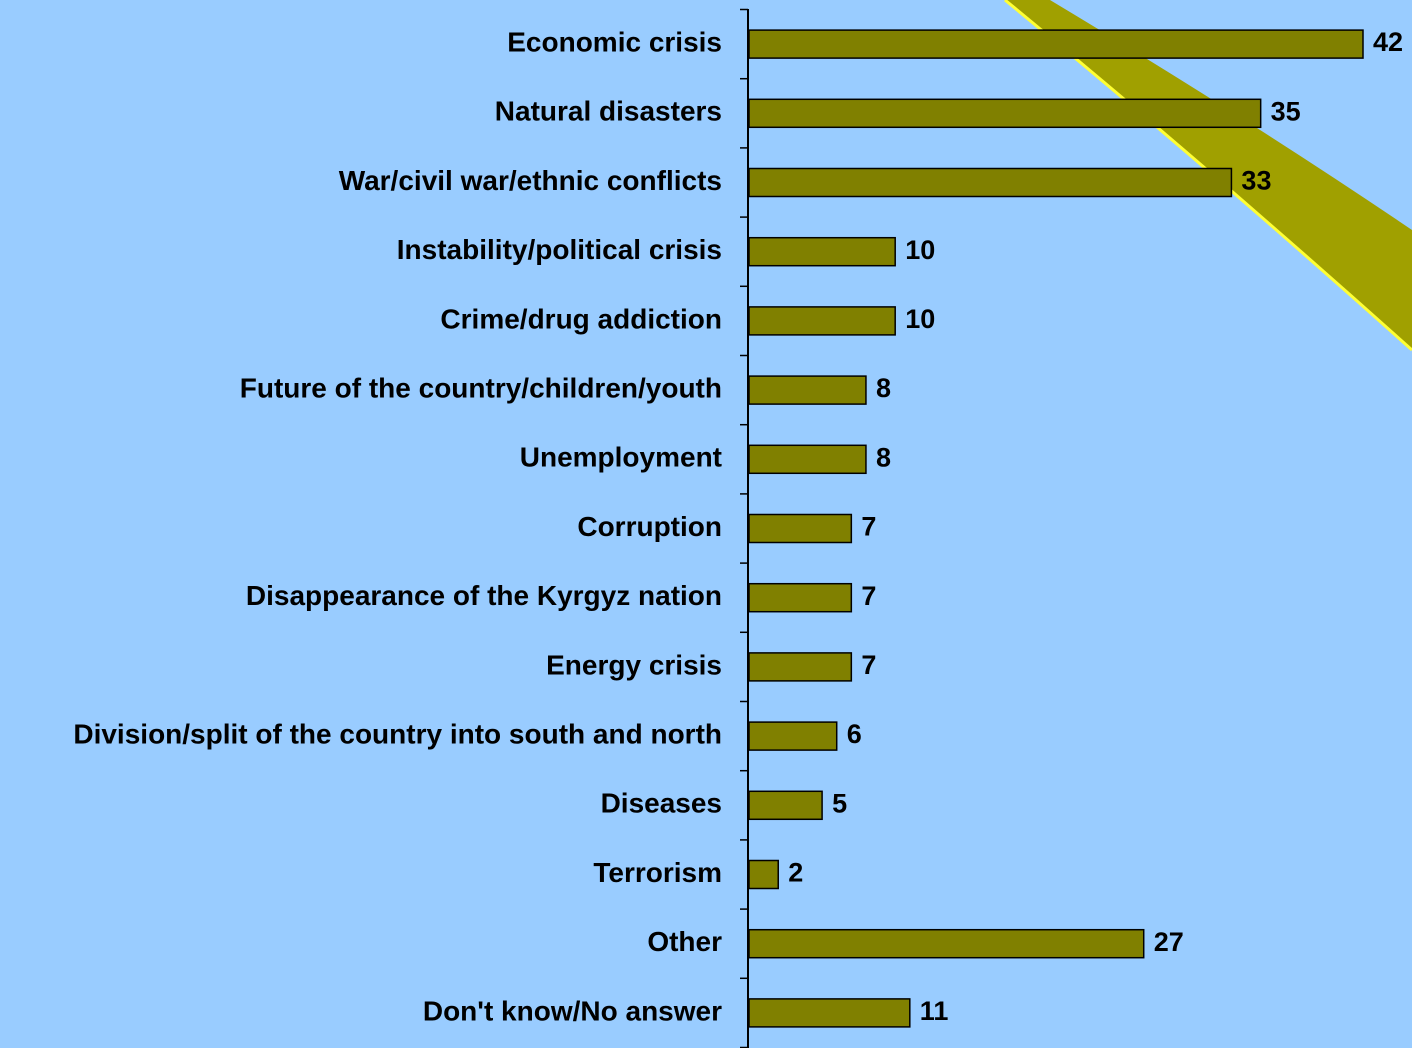 The width and height of the screenshot is (1412, 1048). I want to click on category-label: Diseases, so click(661, 803).